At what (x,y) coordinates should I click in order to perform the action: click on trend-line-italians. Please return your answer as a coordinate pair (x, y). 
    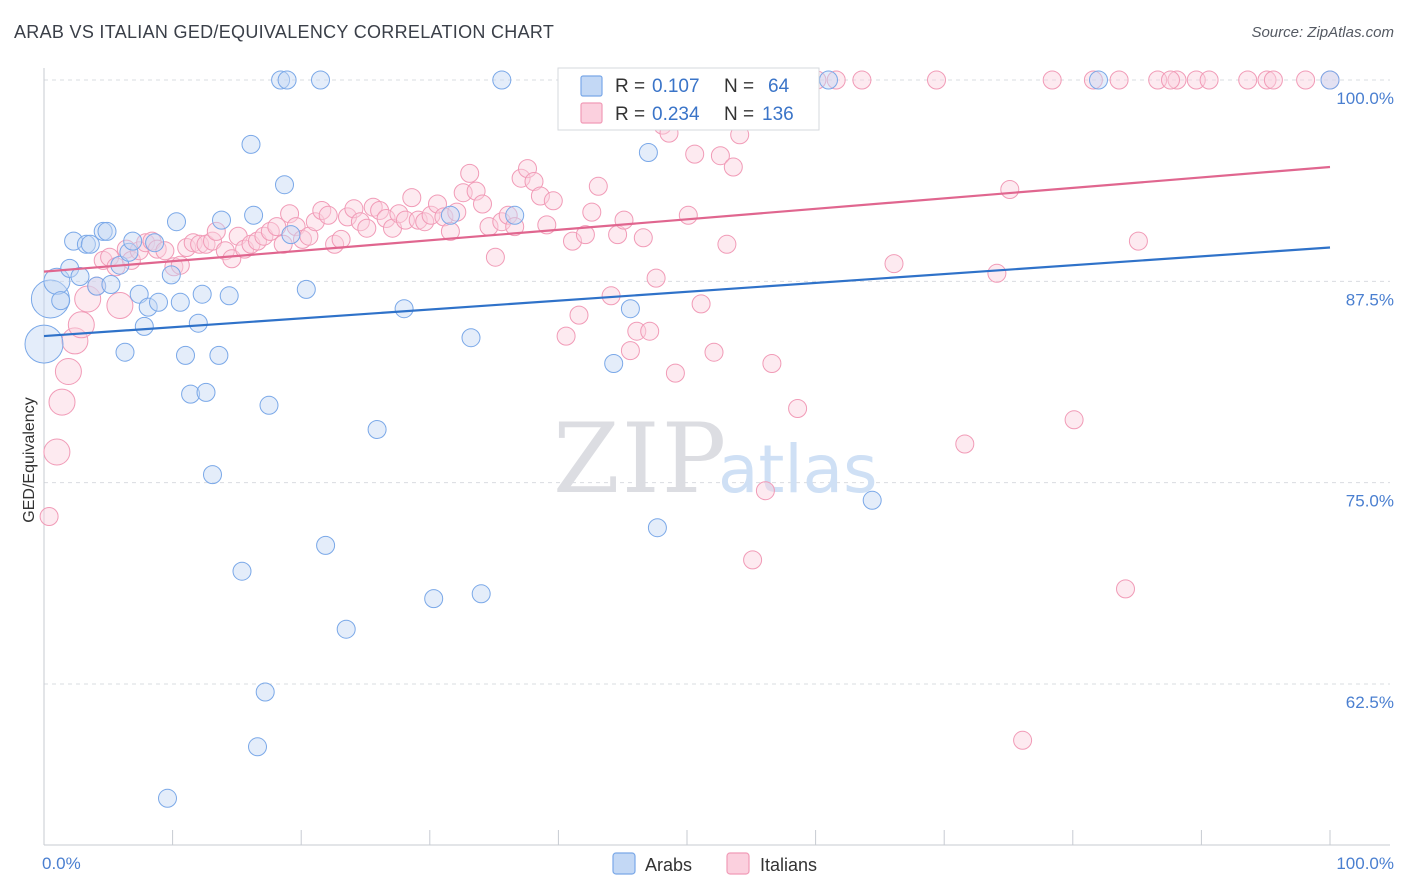
    Looking at the image, I should click on (687, 219).